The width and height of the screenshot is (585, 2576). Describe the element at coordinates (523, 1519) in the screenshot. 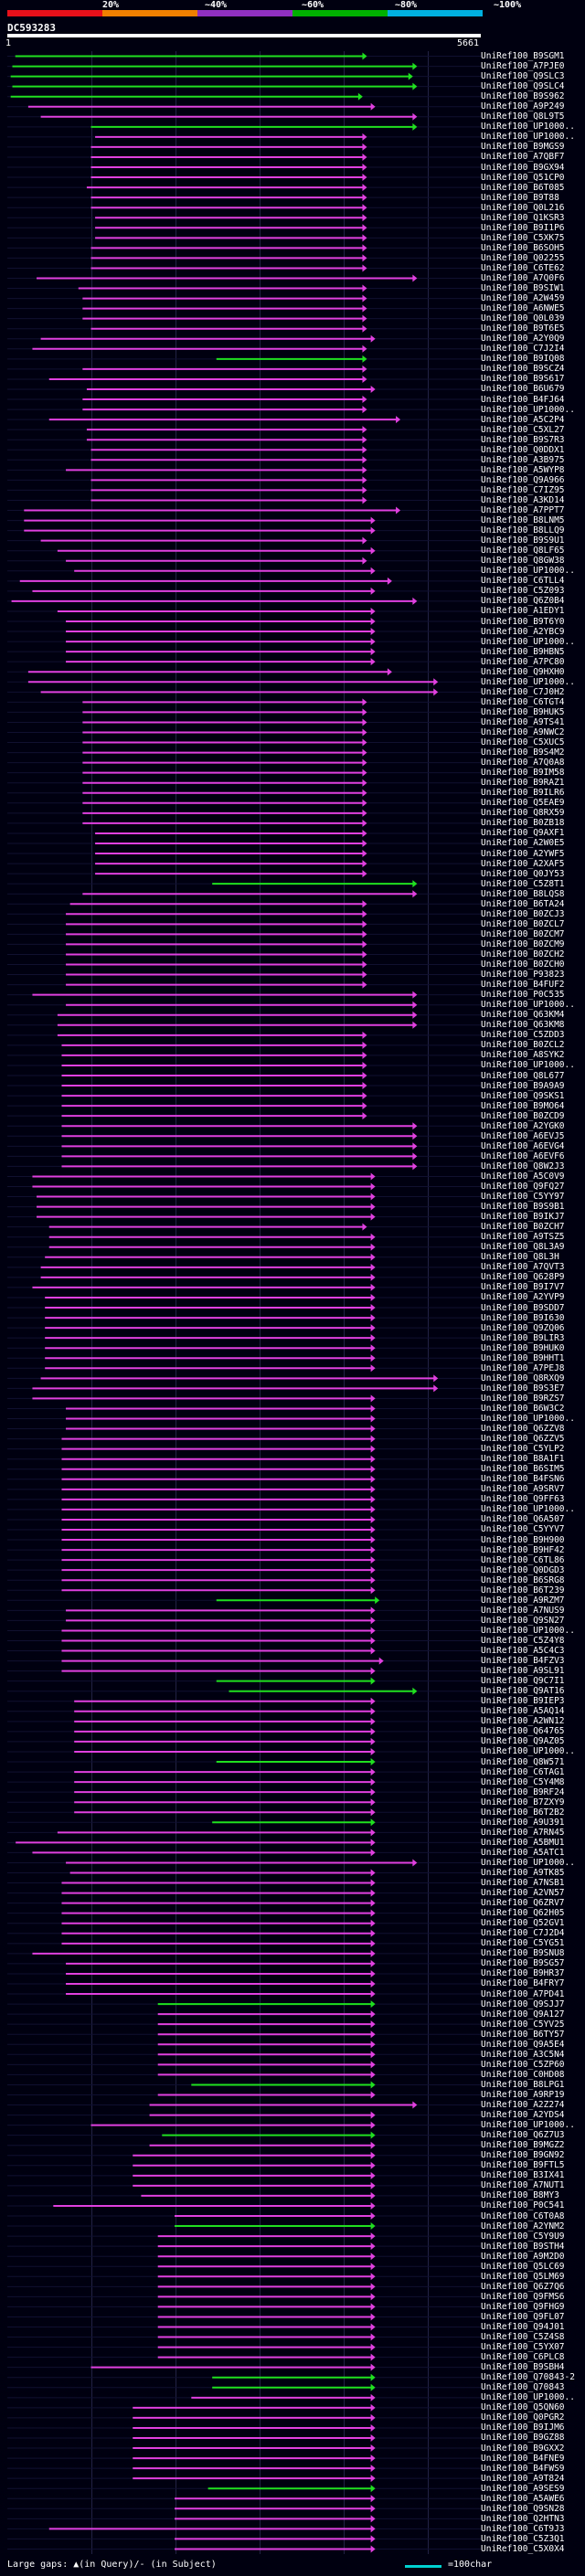

I see `hit-label: UniRef100_Q6A507` at that location.